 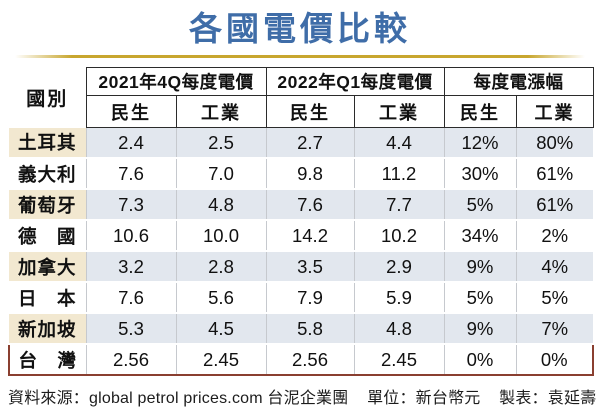 What do you see at coordinates (48, 236) in the screenshot?
I see `country-cell: 德 國` at bounding box center [48, 236].